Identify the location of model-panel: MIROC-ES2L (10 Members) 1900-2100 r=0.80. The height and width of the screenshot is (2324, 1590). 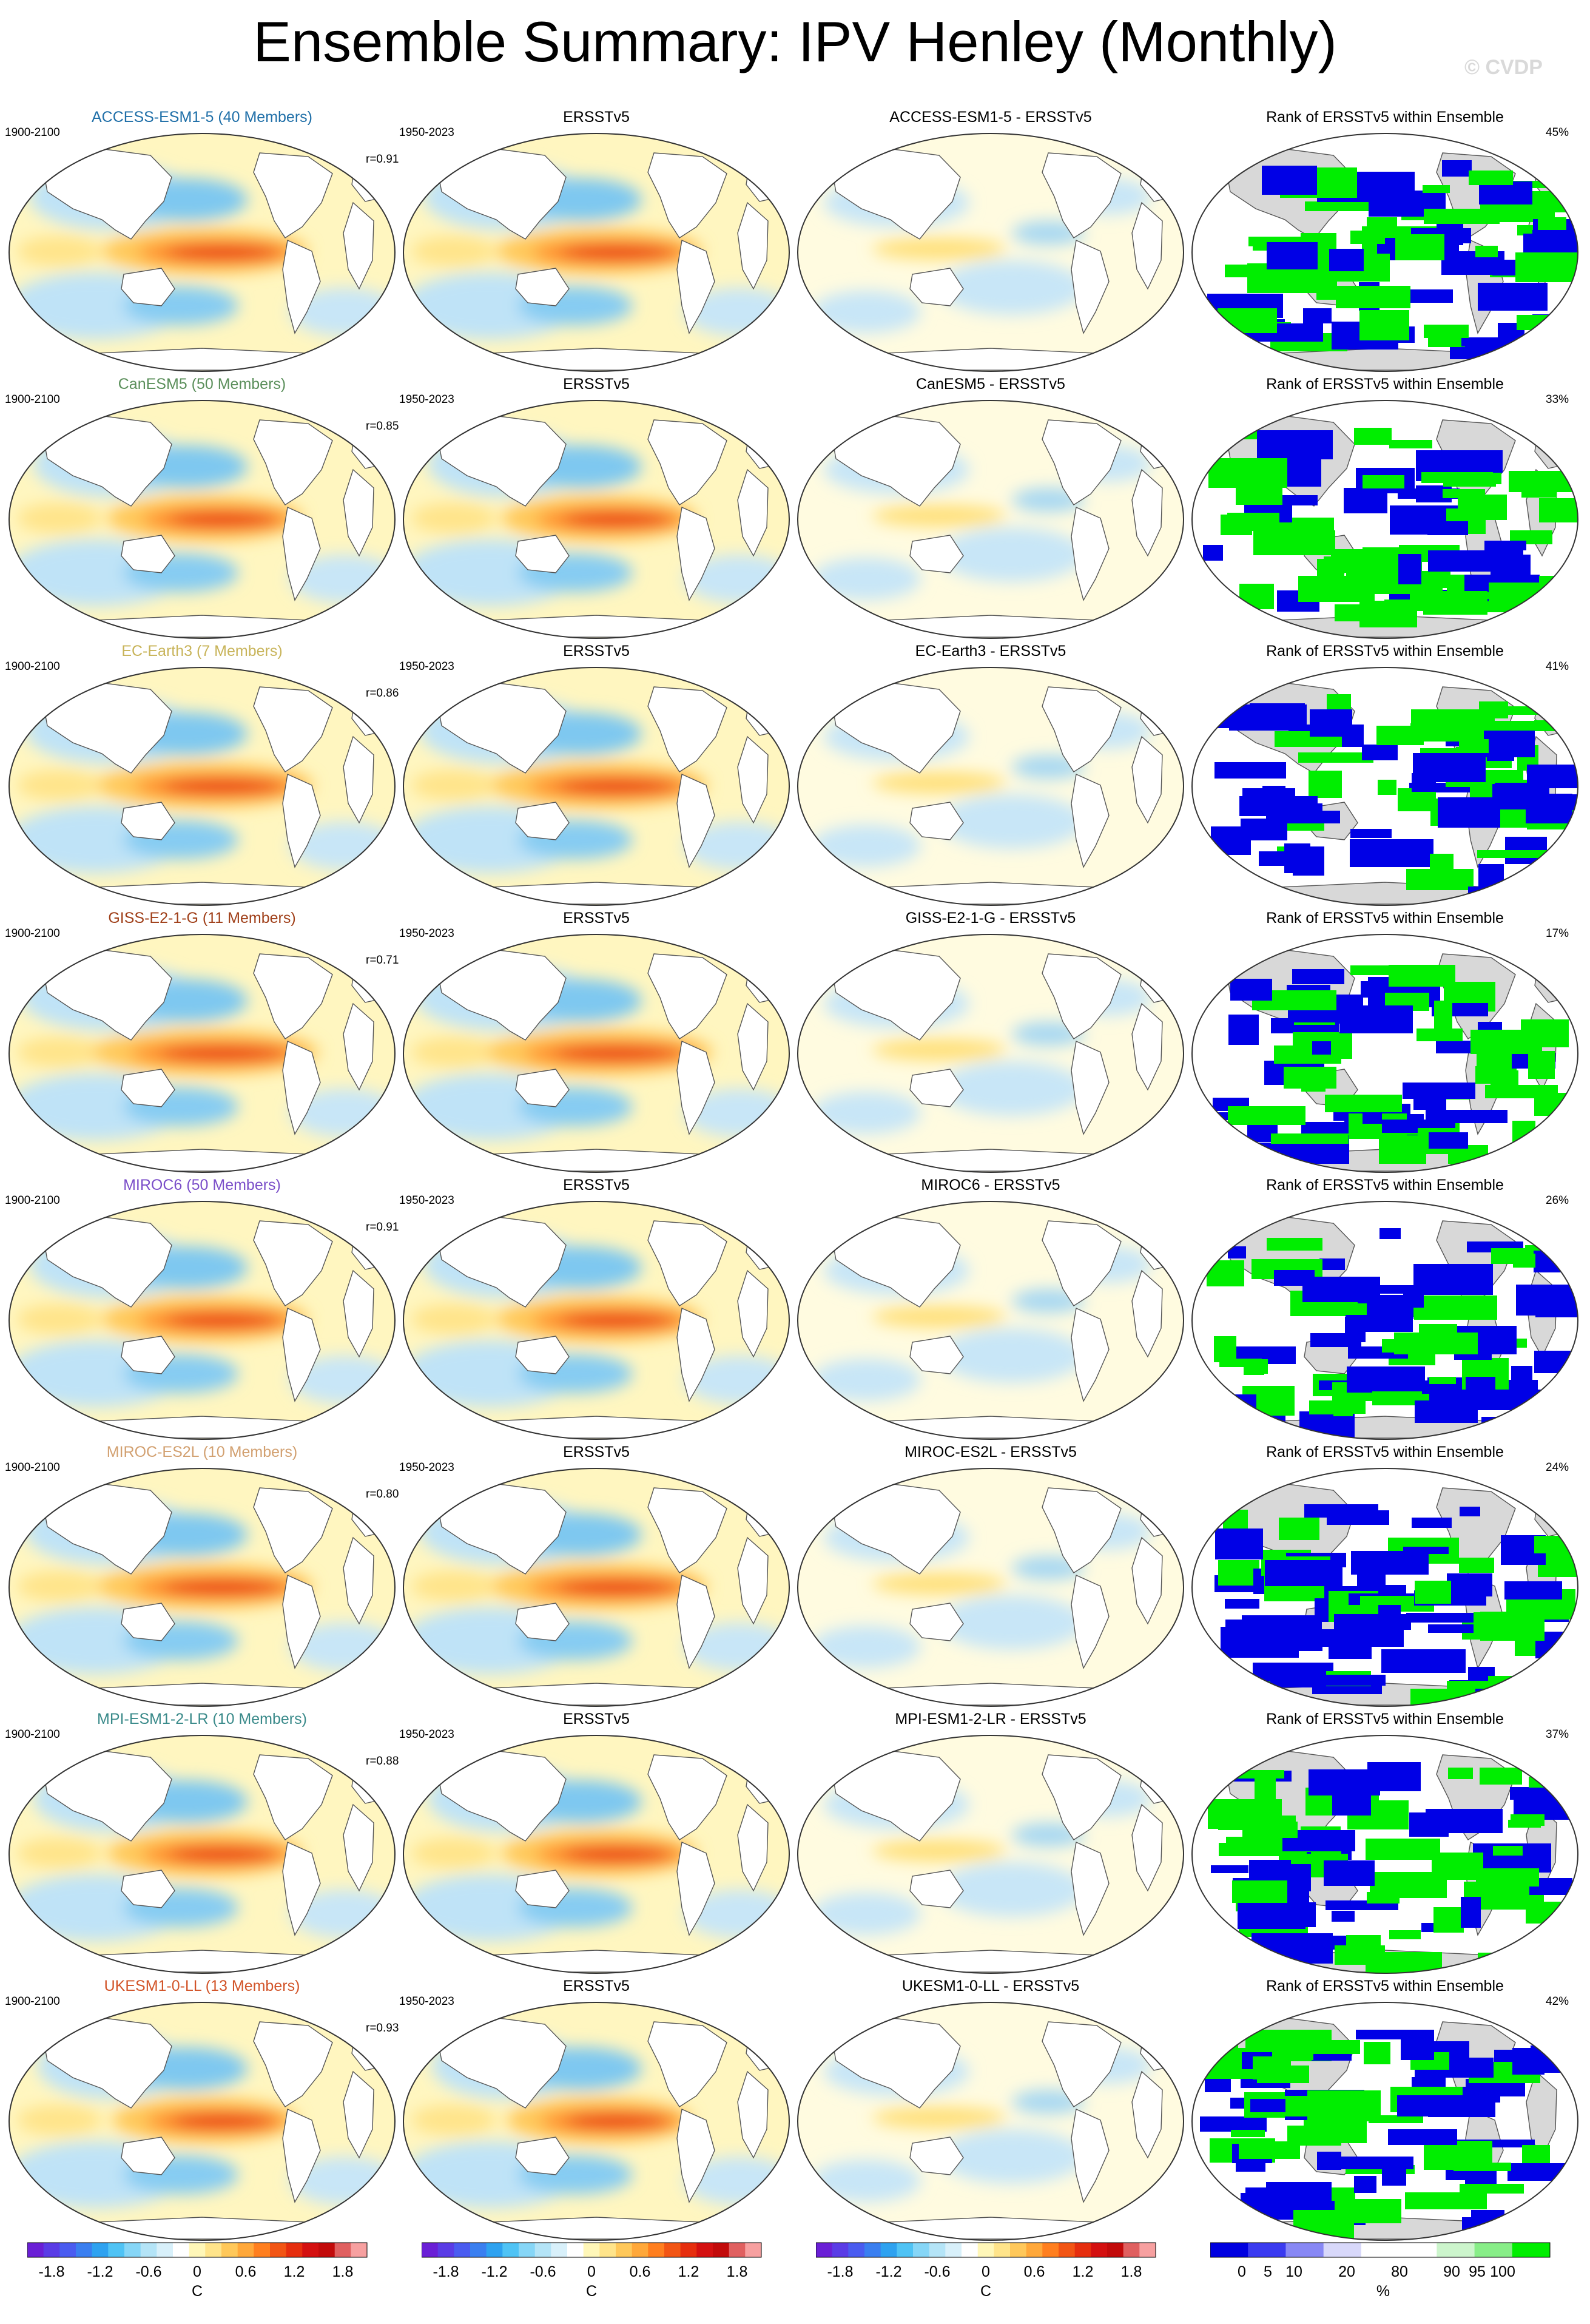
(202, 1576).